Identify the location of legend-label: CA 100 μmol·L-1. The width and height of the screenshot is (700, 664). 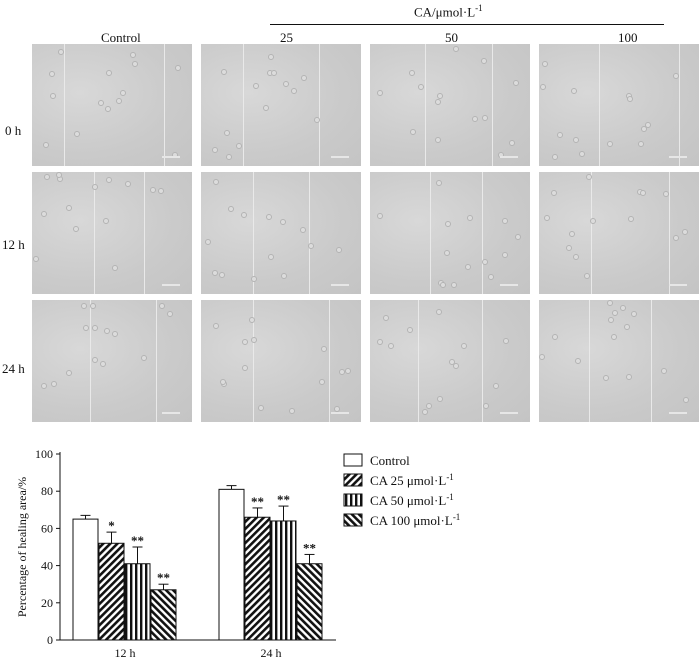
(415, 520).